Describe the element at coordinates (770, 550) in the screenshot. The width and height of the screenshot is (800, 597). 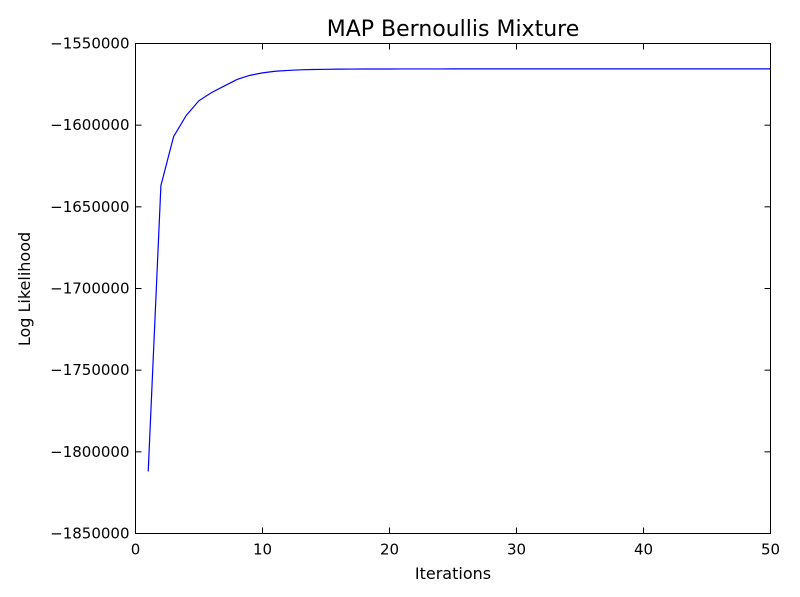
I see `x-tick-label: 50` at that location.